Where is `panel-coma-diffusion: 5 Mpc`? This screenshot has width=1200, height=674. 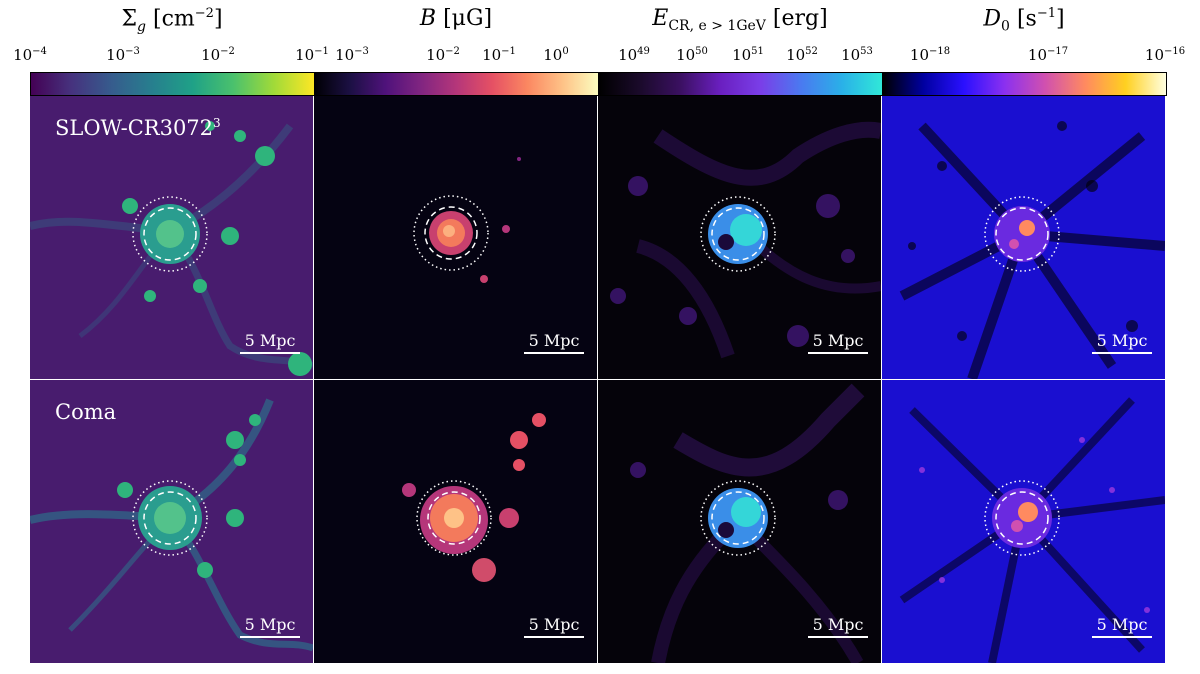
panel-coma-diffusion: 5 Mpc is located at coordinates (1023, 521).